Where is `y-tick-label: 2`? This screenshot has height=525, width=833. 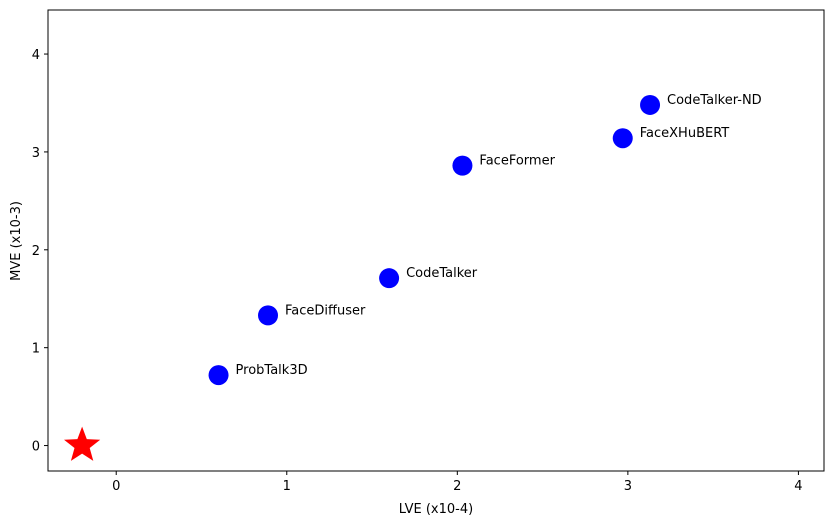 y-tick-label: 2 is located at coordinates (36, 251).